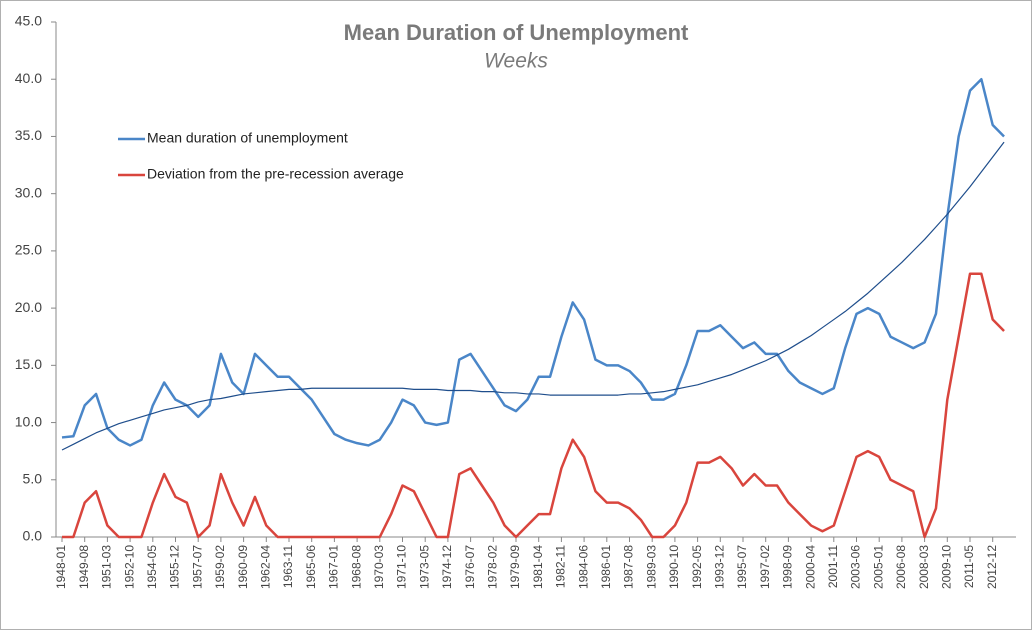  Describe the element at coordinates (946, 567) in the screenshot. I see `x-tick-label: 2009-10` at that location.